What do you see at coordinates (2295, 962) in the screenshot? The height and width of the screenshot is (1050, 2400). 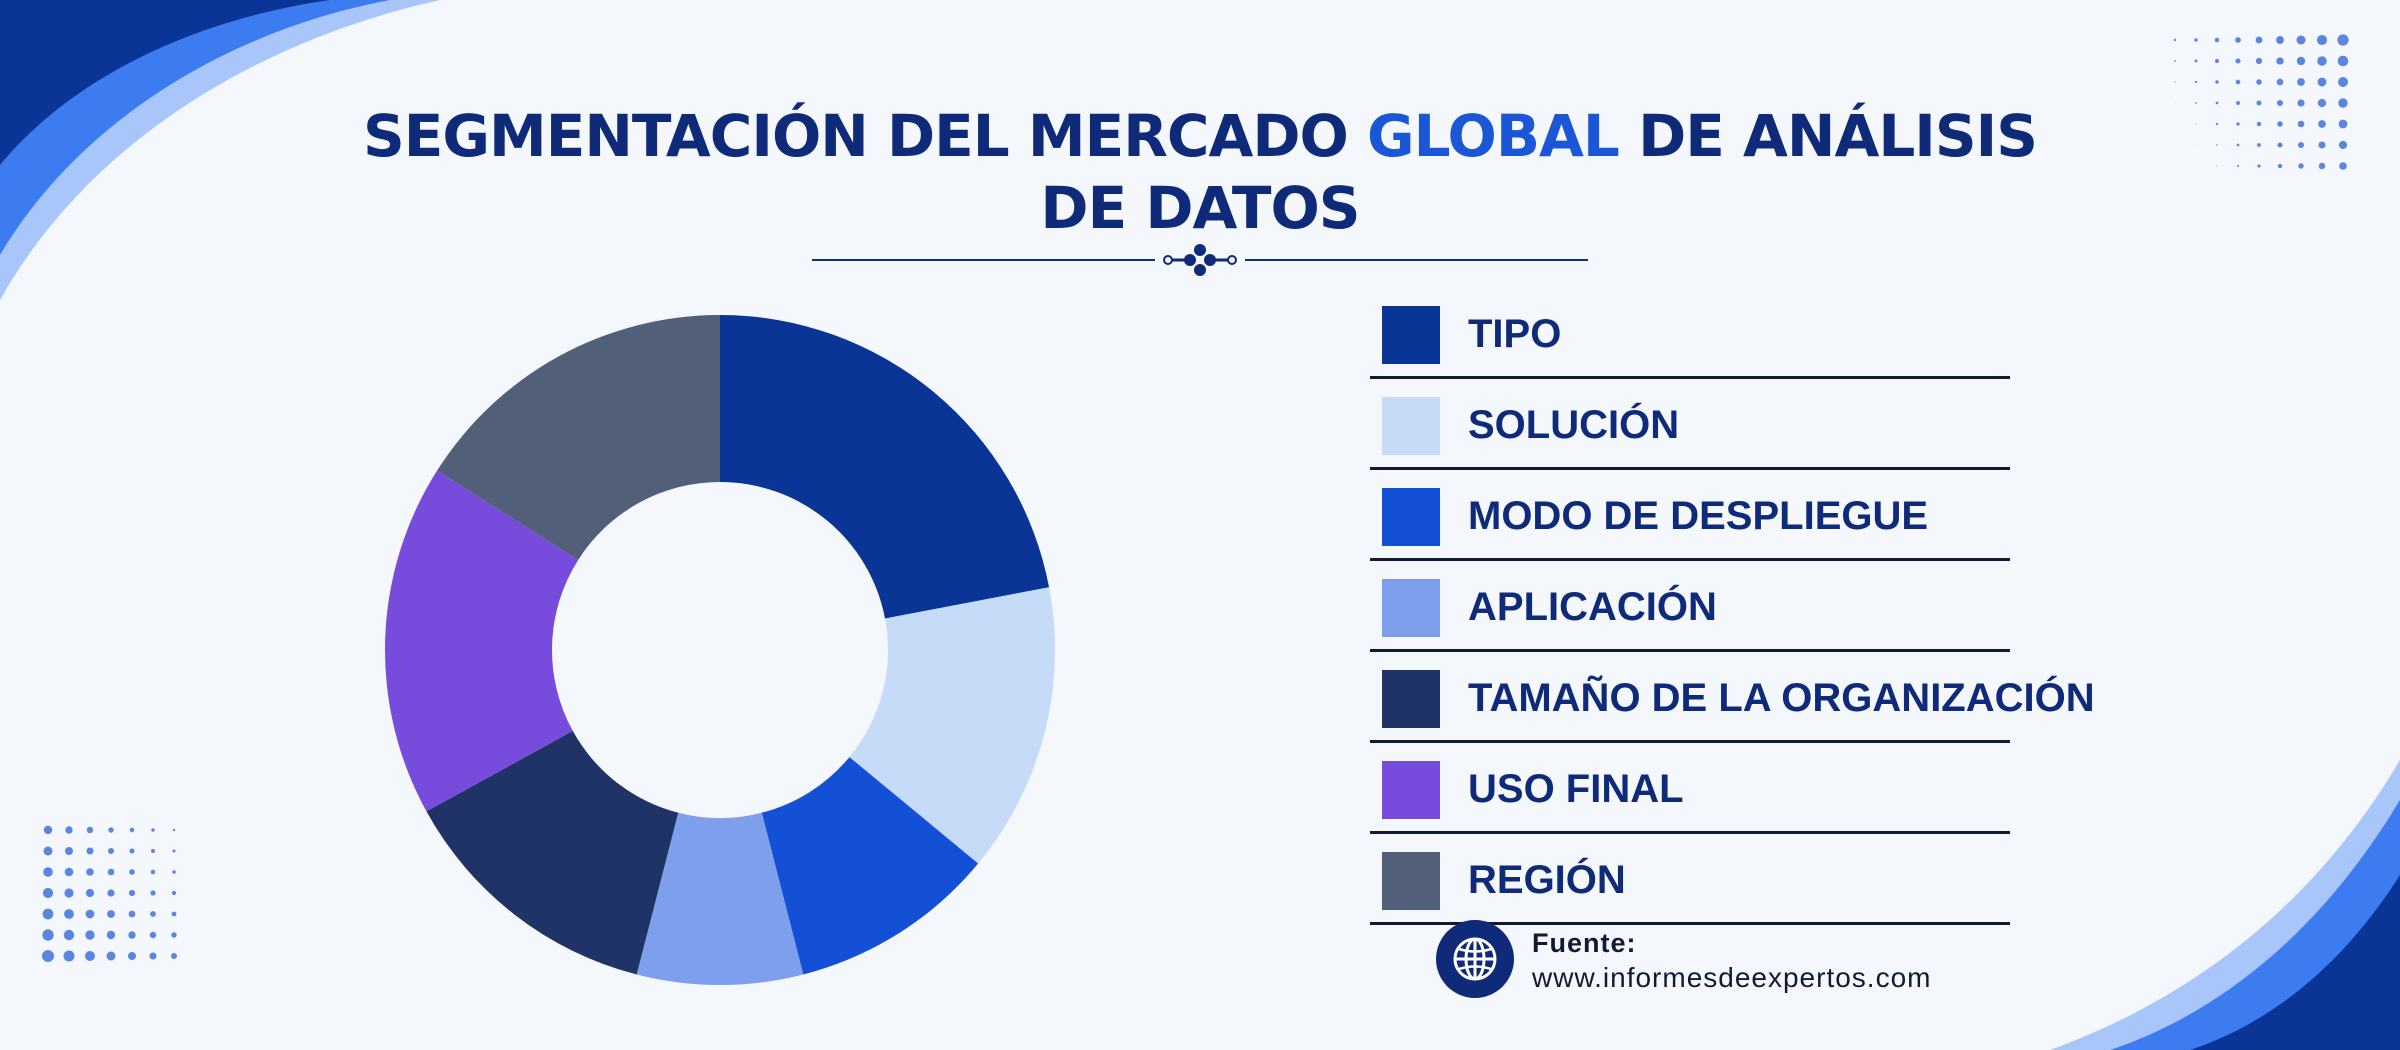 I see `bottom-right-wave-dark` at bounding box center [2295, 962].